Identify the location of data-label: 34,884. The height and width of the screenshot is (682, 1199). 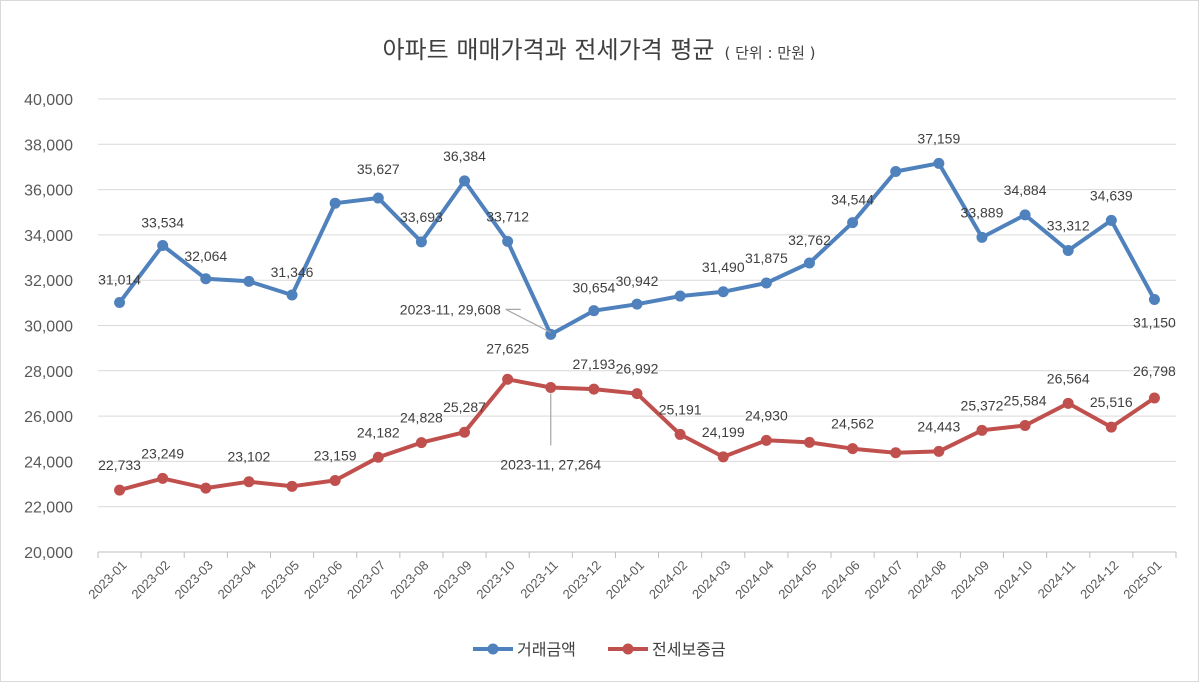
(1025, 190).